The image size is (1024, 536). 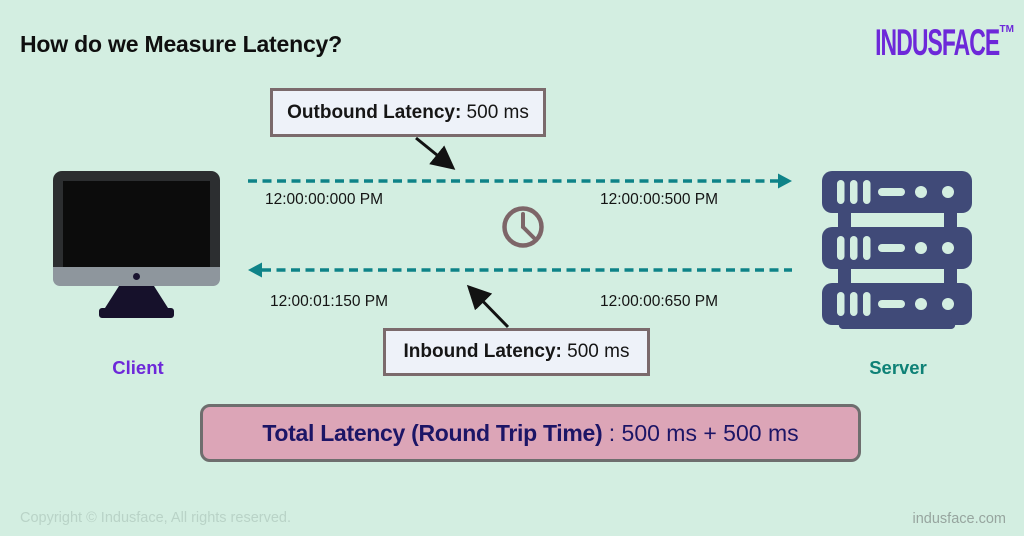 I want to click on timestamp-outbound-end: 12:00:00:500 PM, so click(x=659, y=199).